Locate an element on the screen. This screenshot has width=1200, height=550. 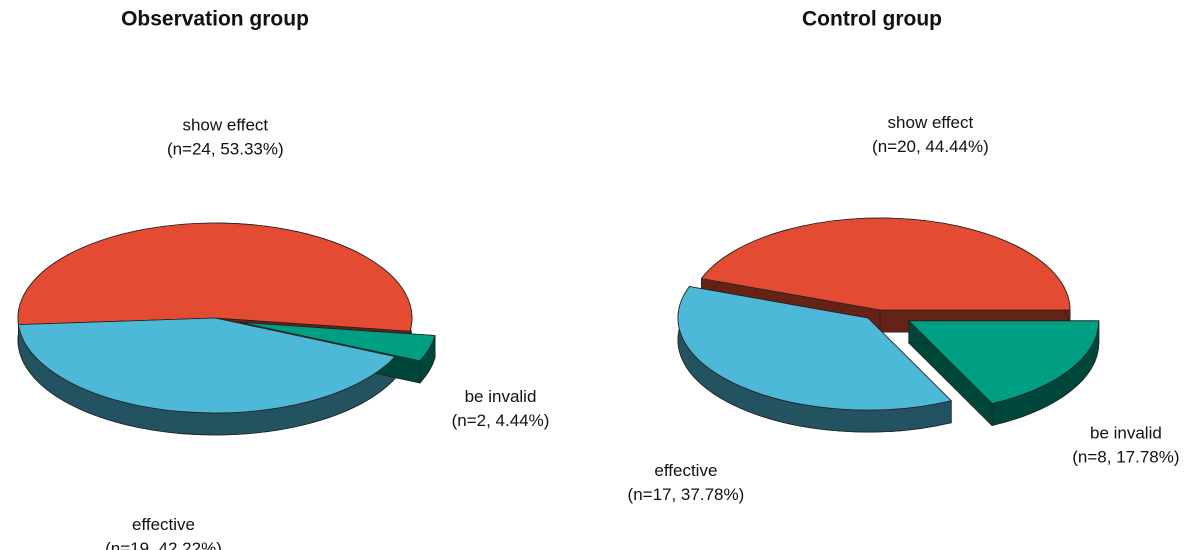
slice-value-label: (n=19, 42.22%) is located at coordinates (163, 544).